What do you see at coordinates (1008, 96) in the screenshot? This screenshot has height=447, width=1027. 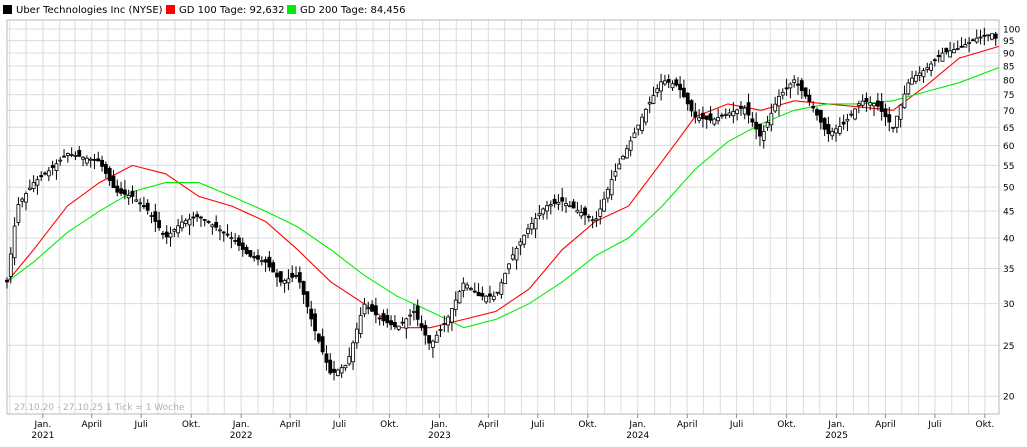 I see `y-tick-label: 75` at bounding box center [1008, 96].